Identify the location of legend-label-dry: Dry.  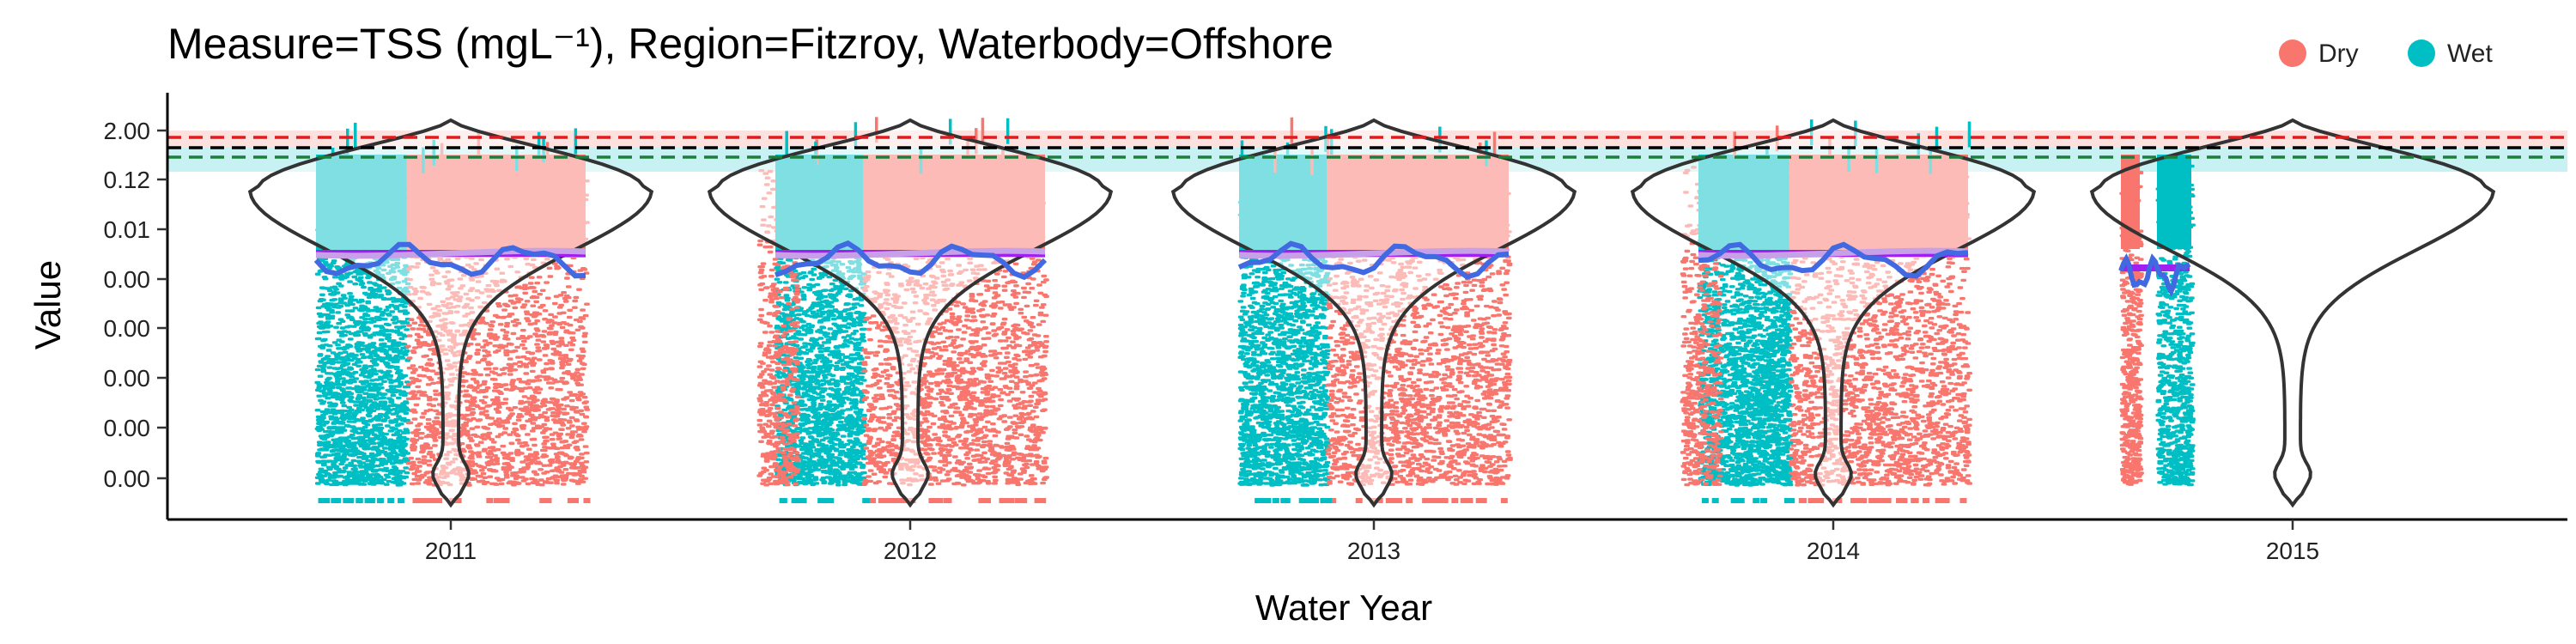
(2339, 53).